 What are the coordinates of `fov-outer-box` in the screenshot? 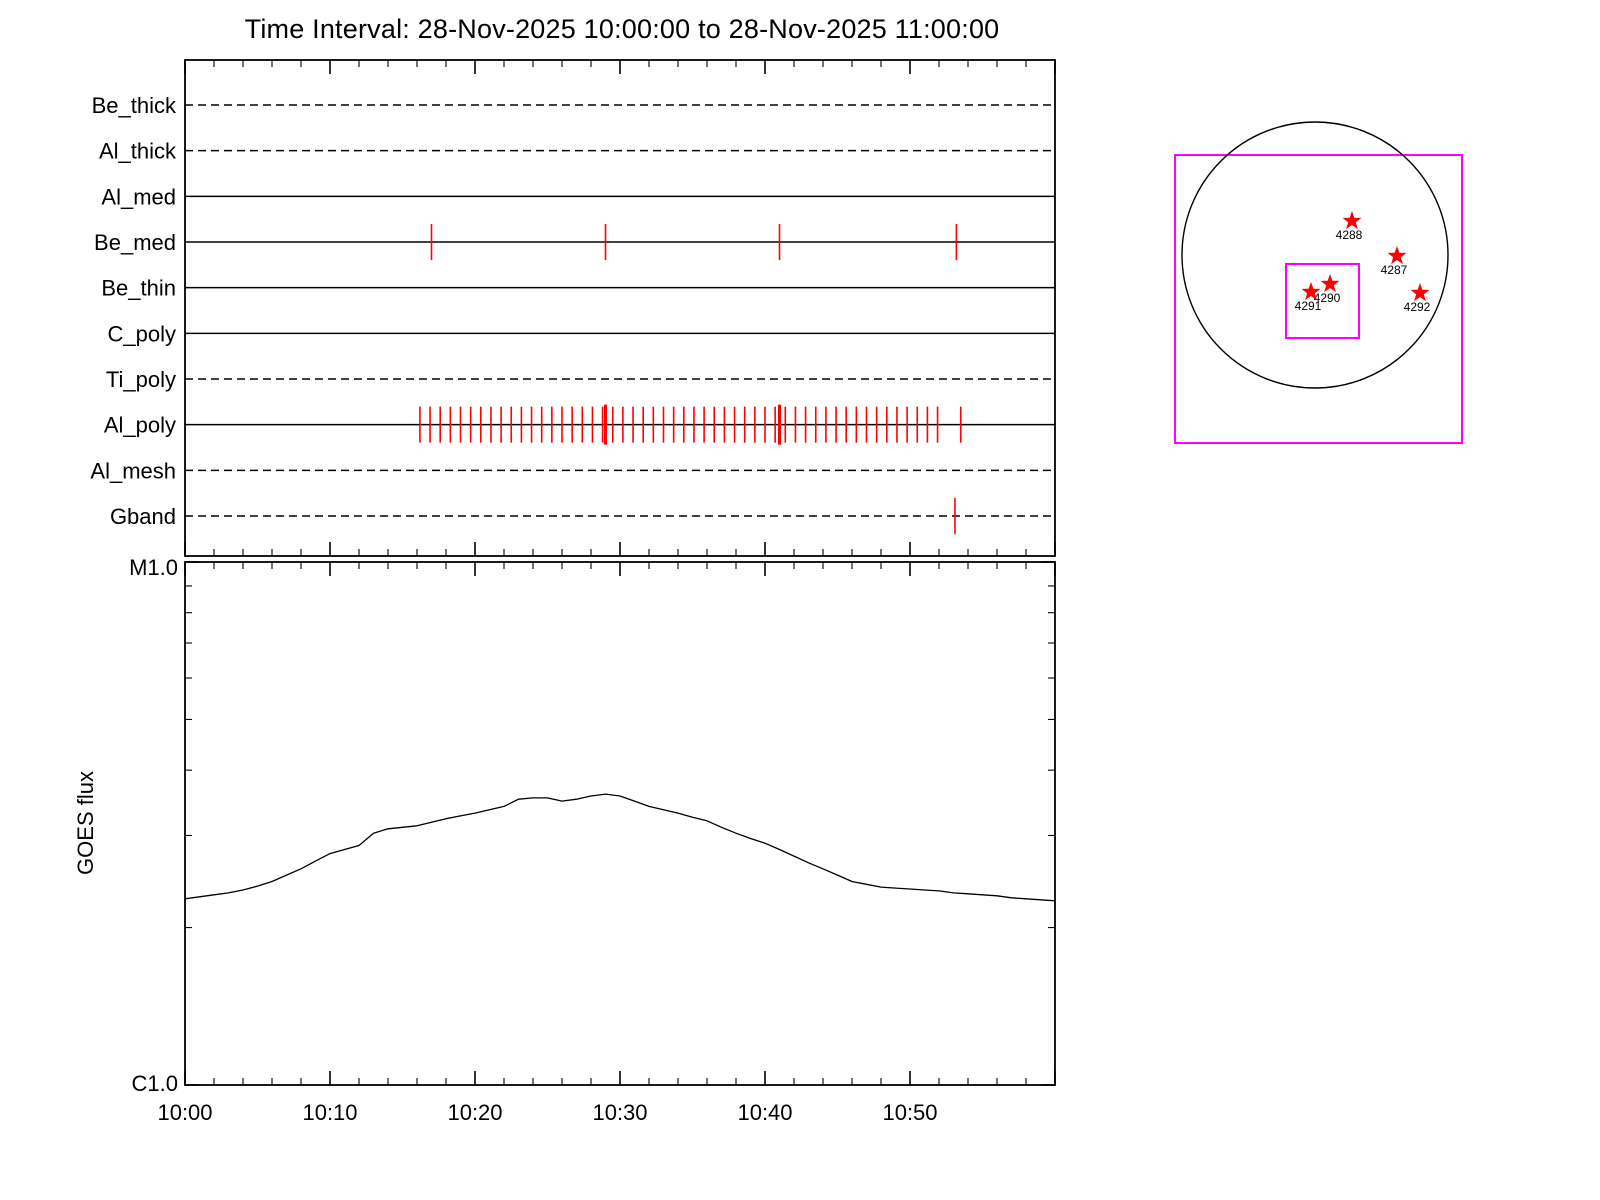 It's located at (1318, 299).